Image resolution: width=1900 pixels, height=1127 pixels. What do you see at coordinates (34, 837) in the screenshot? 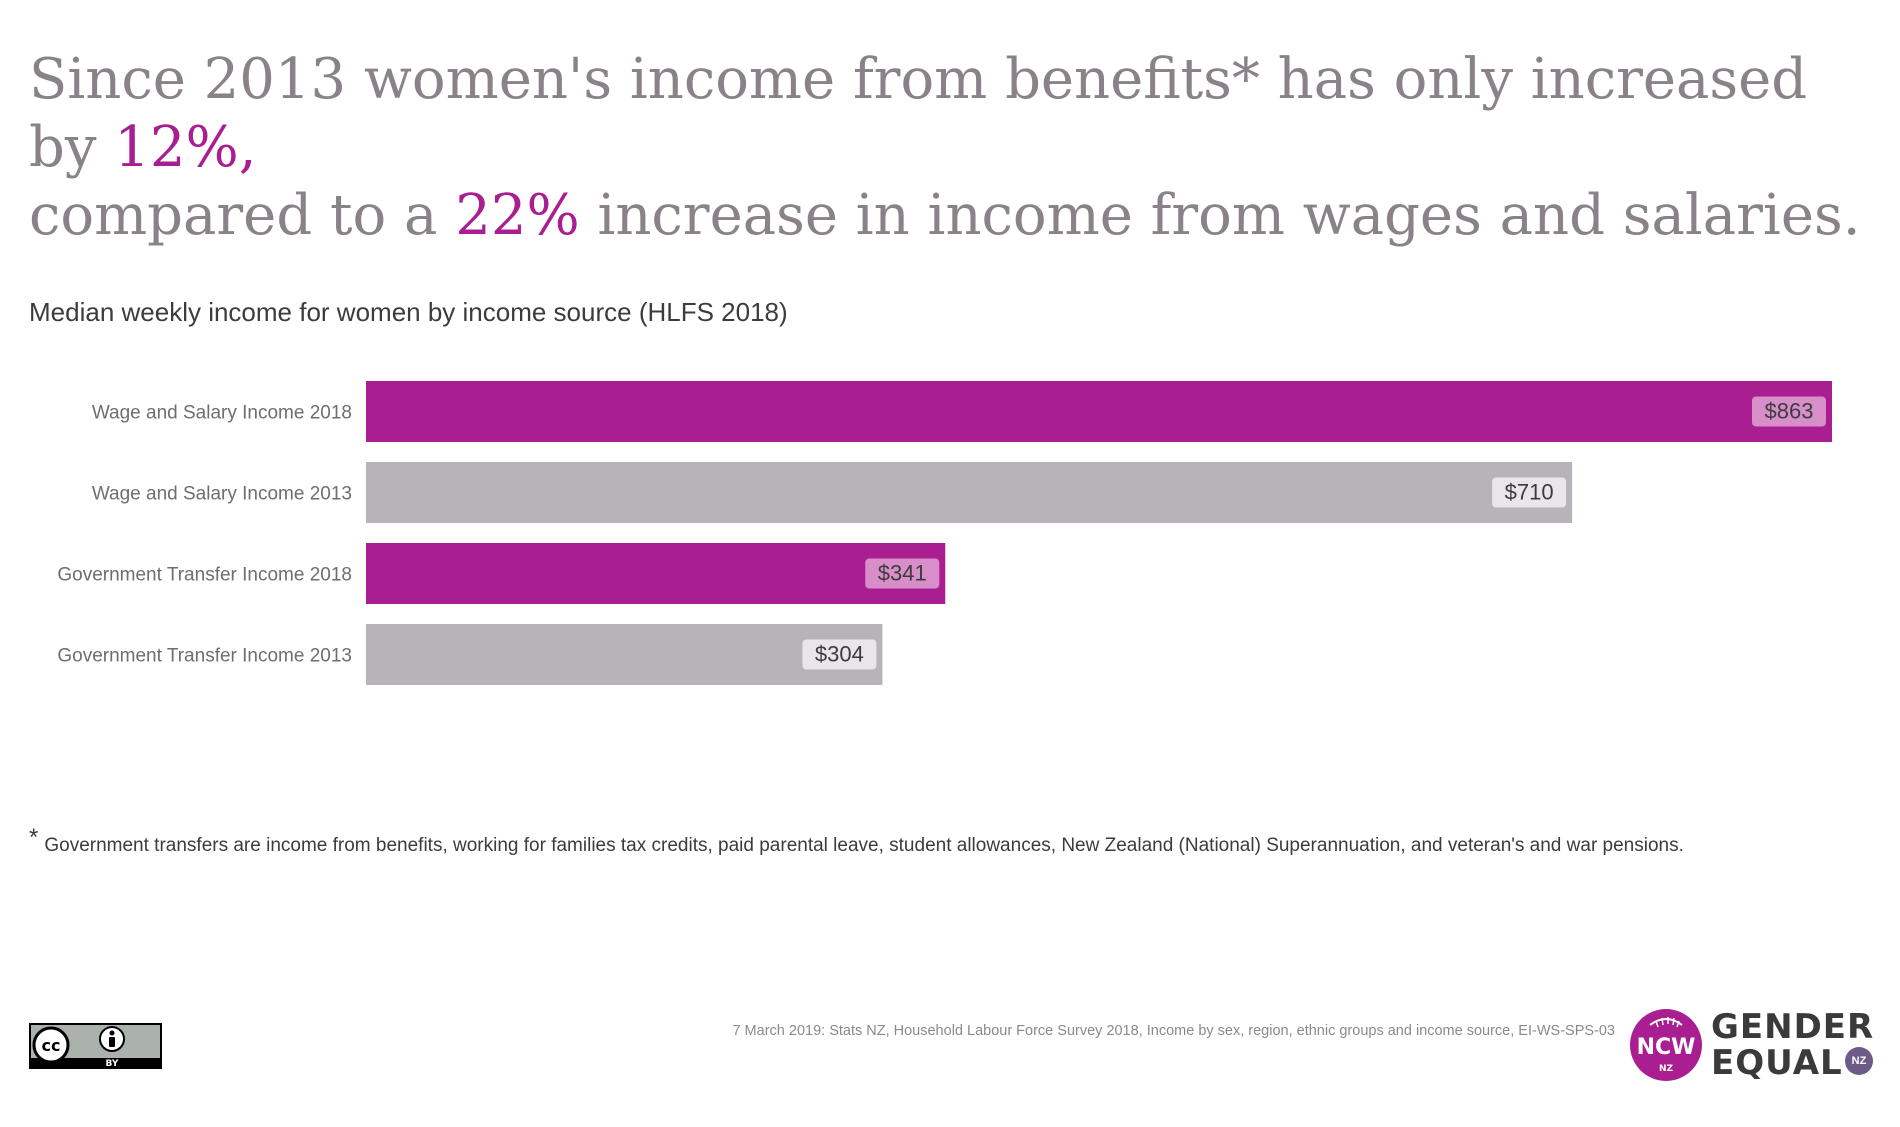
I see `footnote-marker: *` at bounding box center [34, 837].